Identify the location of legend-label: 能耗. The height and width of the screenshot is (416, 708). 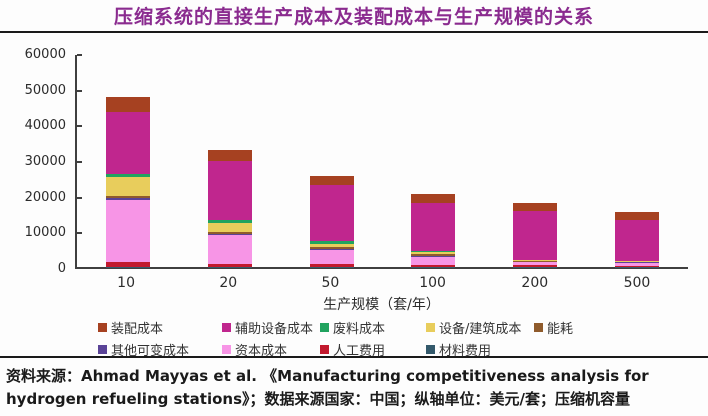
(560, 329).